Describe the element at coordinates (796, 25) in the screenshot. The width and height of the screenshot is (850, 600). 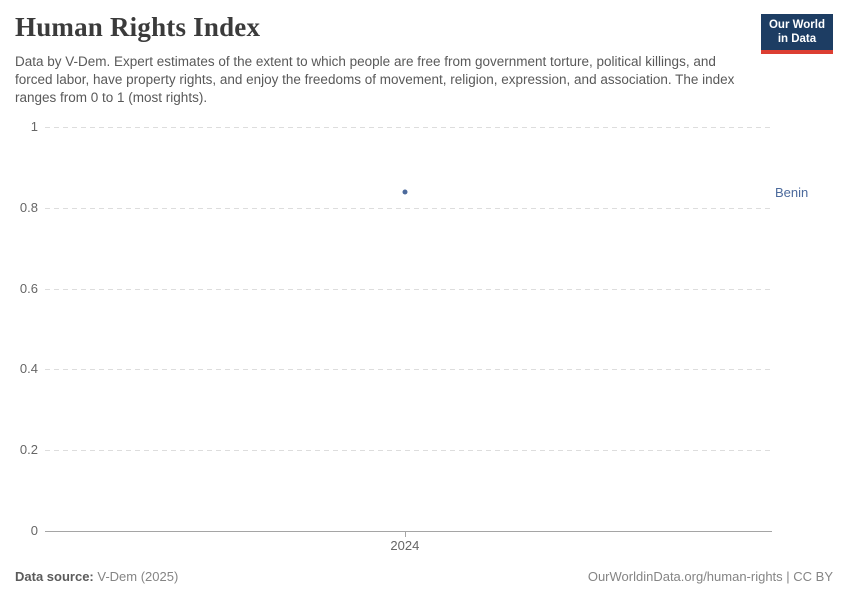
I see `owid-logo-line1: Our World` at that location.